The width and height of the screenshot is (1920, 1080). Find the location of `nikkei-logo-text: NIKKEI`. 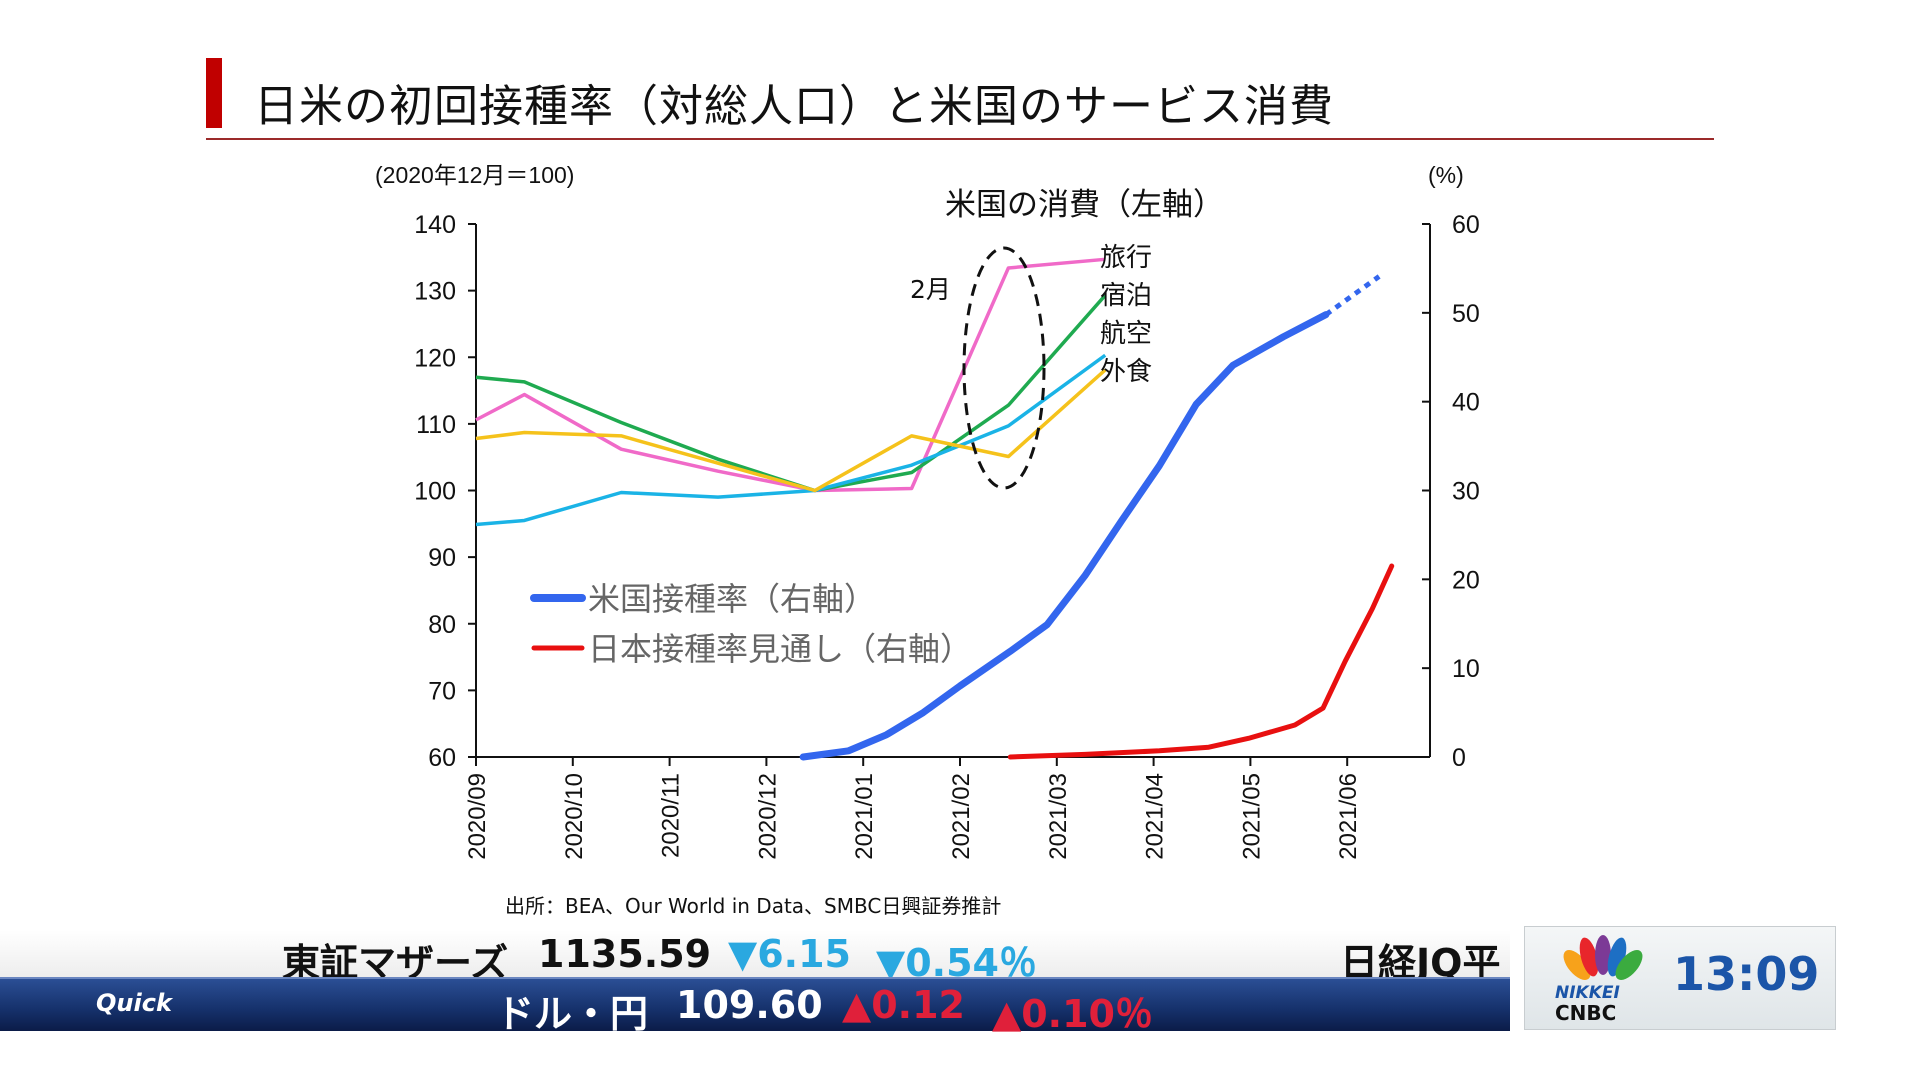

nikkei-logo-text: NIKKEI is located at coordinates (1587, 993).